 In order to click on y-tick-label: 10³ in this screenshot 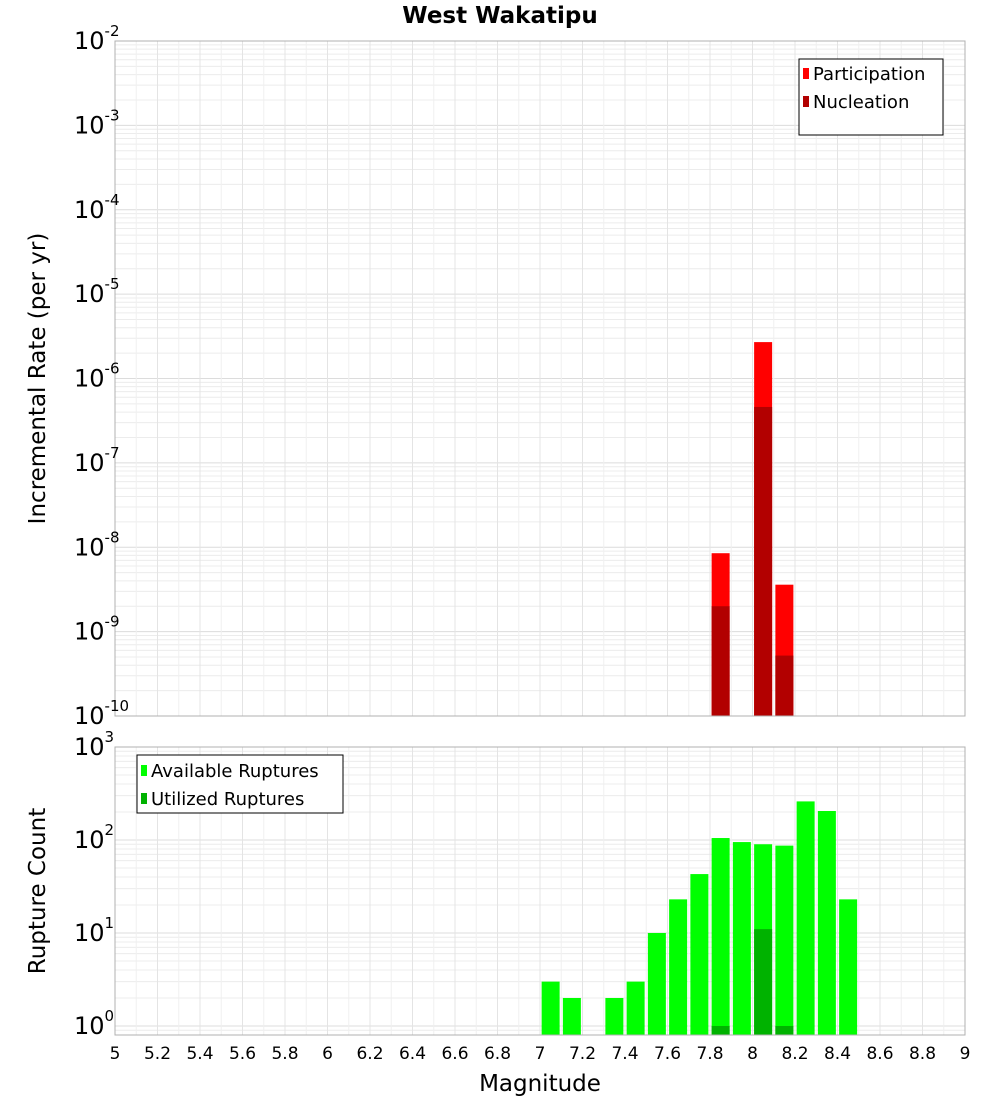, I will do `click(94, 744)`.